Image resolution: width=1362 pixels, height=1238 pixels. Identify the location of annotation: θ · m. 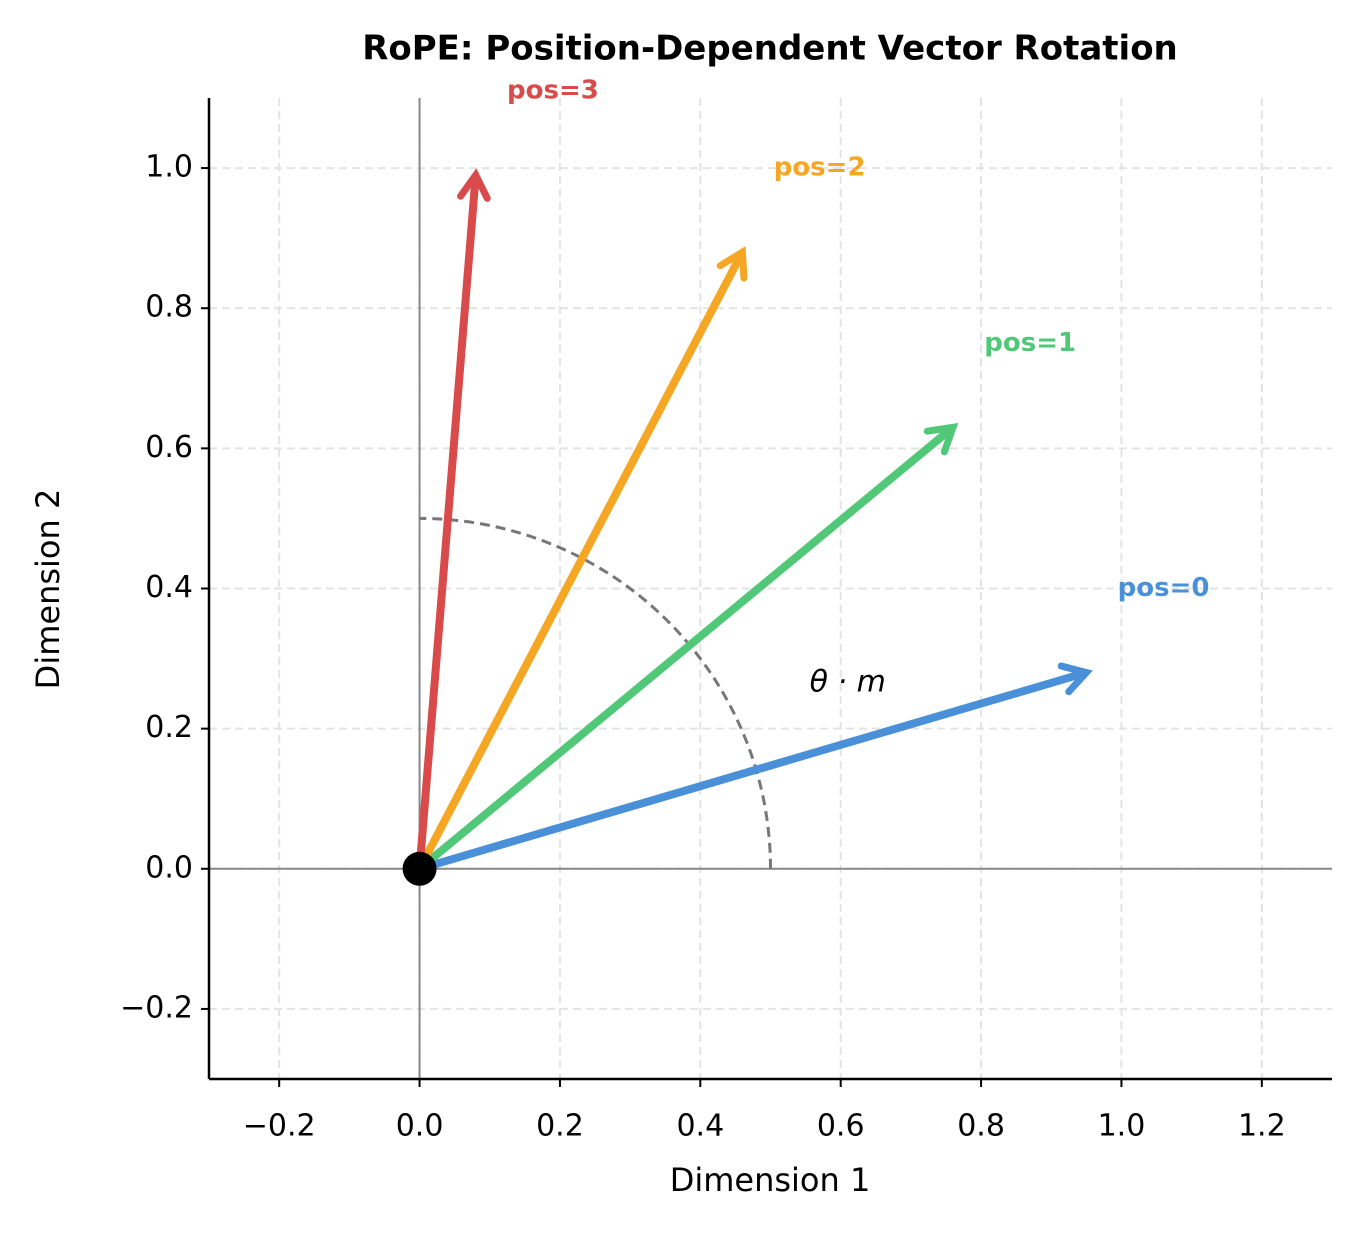
(848, 682).